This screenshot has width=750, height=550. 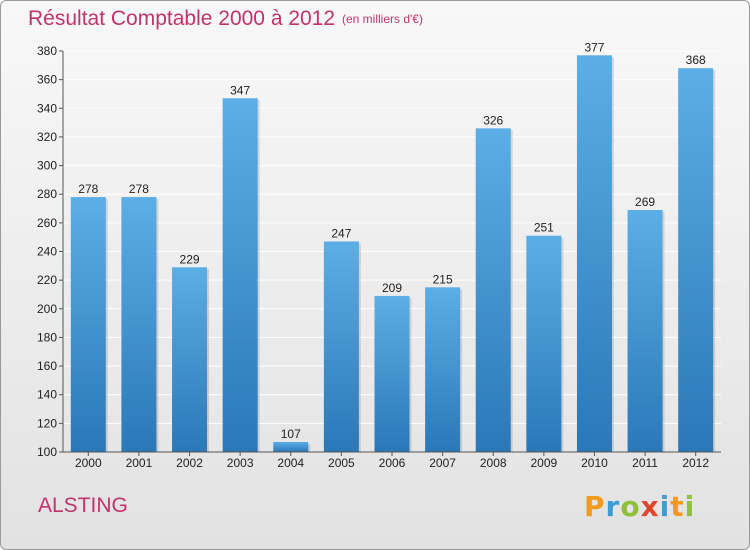 I want to click on x-tick-label: 2004, so click(x=290, y=463).